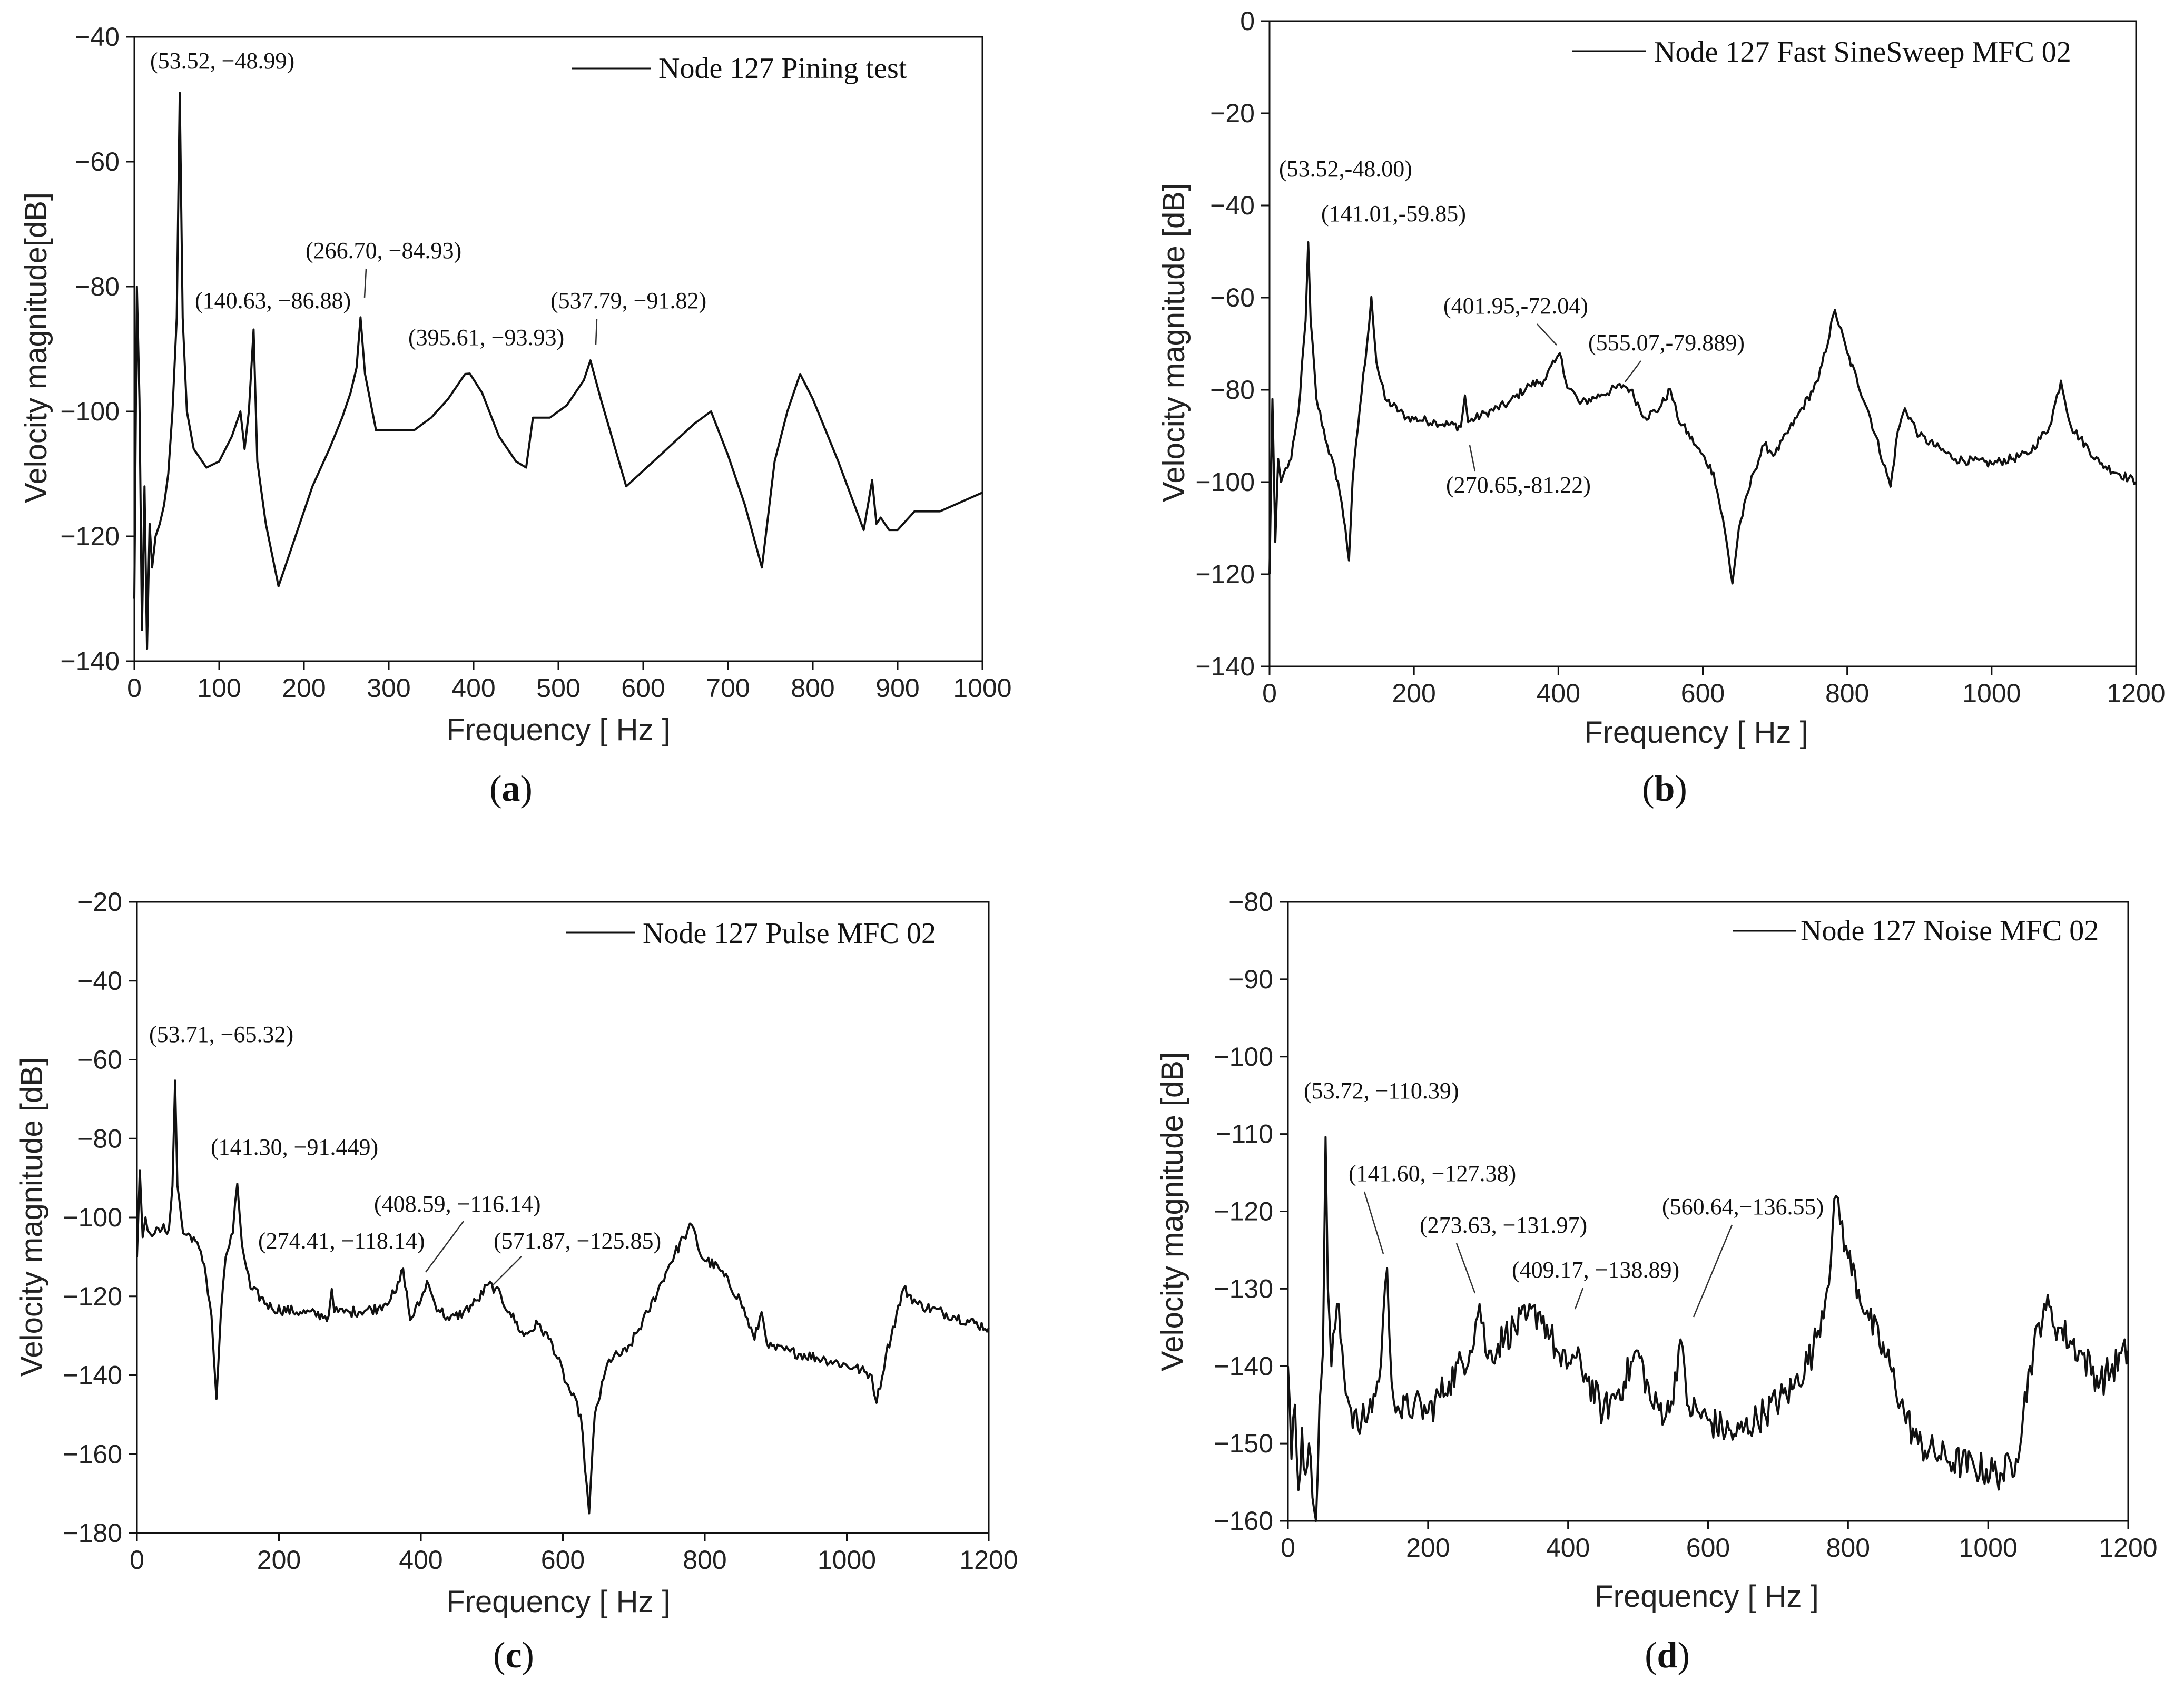  Describe the element at coordinates (1373, 1222) in the screenshot. I see `panel-d-annotation-2-leader` at that location.